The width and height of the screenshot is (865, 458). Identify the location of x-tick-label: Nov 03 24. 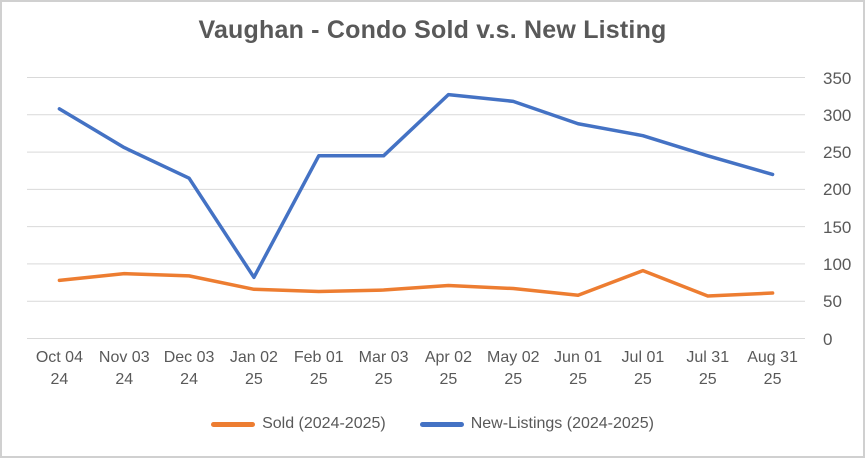
(124, 368).